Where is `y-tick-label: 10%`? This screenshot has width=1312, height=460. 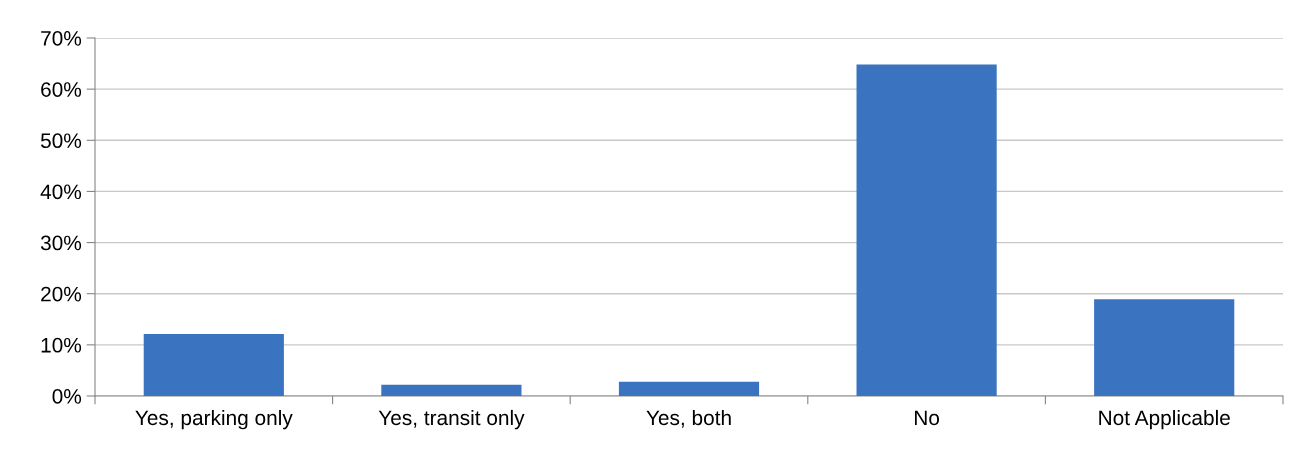
y-tick-label: 10% is located at coordinates (61, 345).